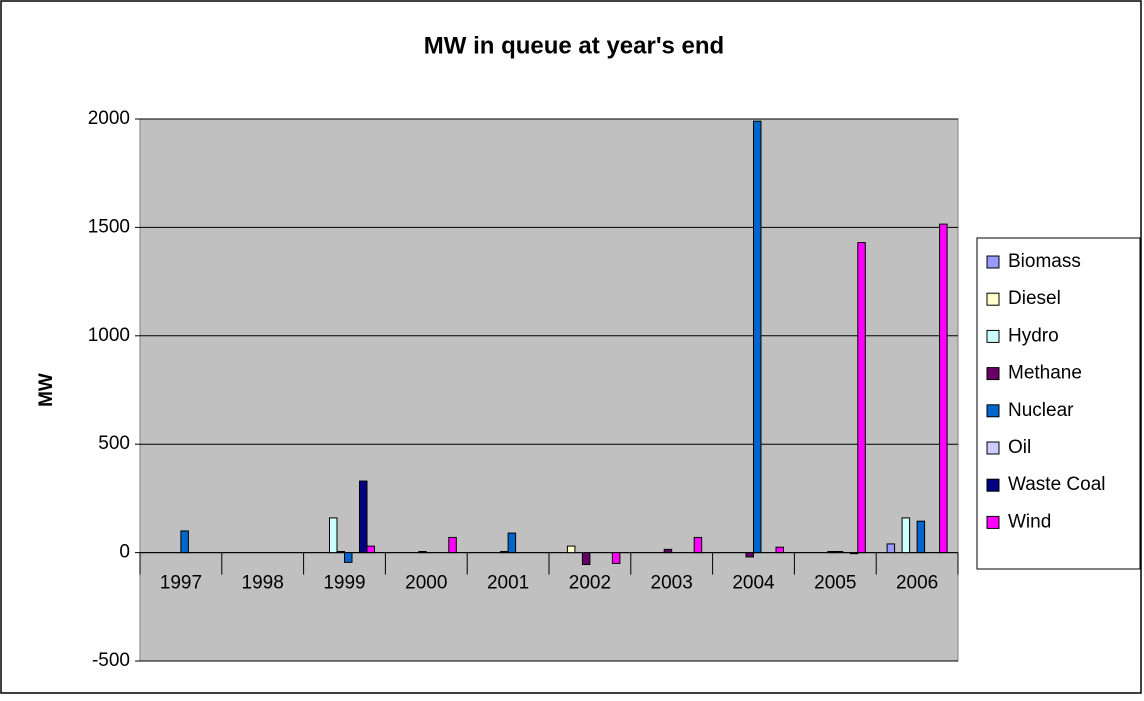 The width and height of the screenshot is (1144, 701). What do you see at coordinates (917, 583) in the screenshot?
I see `x-tick-label: 2006` at bounding box center [917, 583].